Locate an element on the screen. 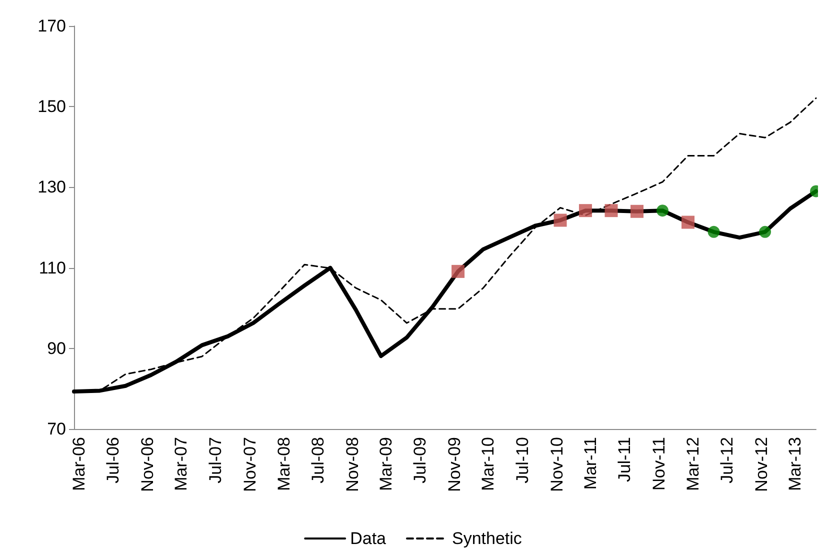 The width and height of the screenshot is (826, 560). y-tick-label: 130 is located at coordinates (52, 187).